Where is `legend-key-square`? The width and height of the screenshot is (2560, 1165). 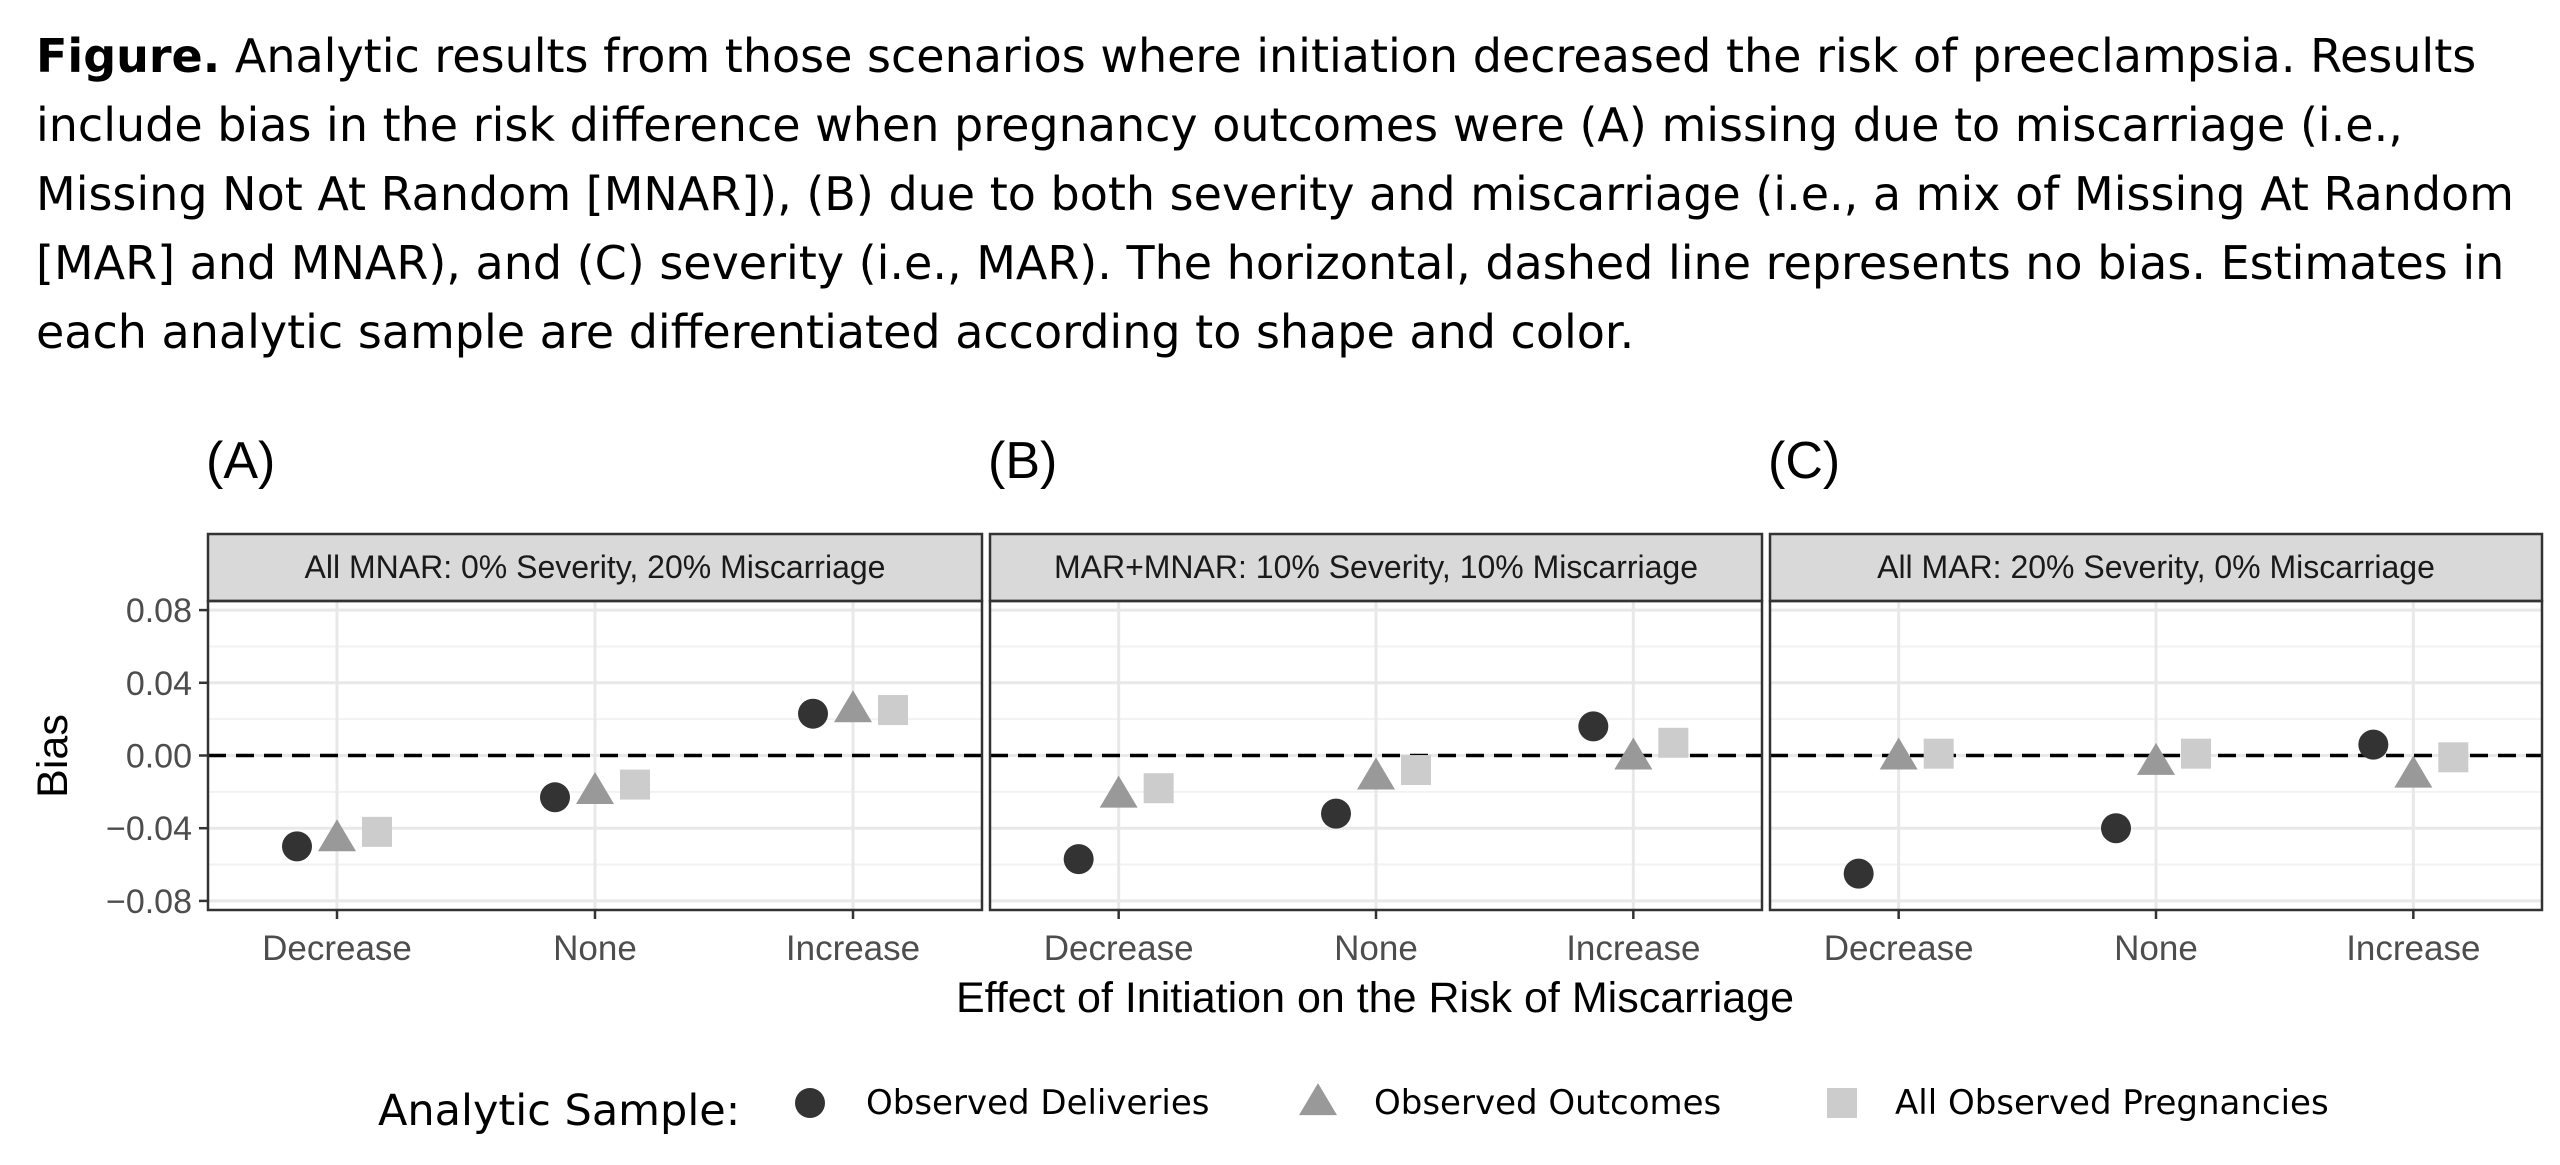
legend-key-square is located at coordinates (1842, 1103).